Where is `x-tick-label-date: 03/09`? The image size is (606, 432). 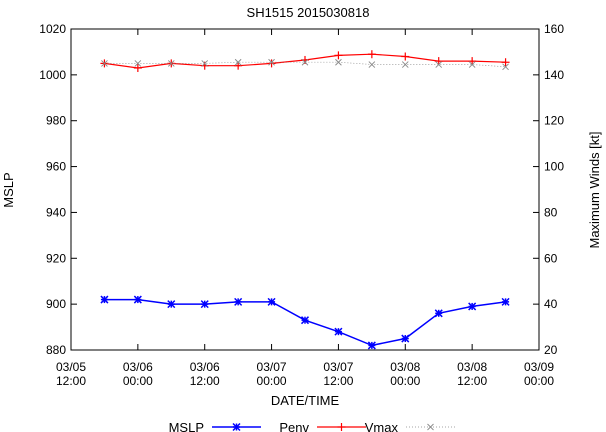
x-tick-label-date: 03/09 is located at coordinates (539, 367).